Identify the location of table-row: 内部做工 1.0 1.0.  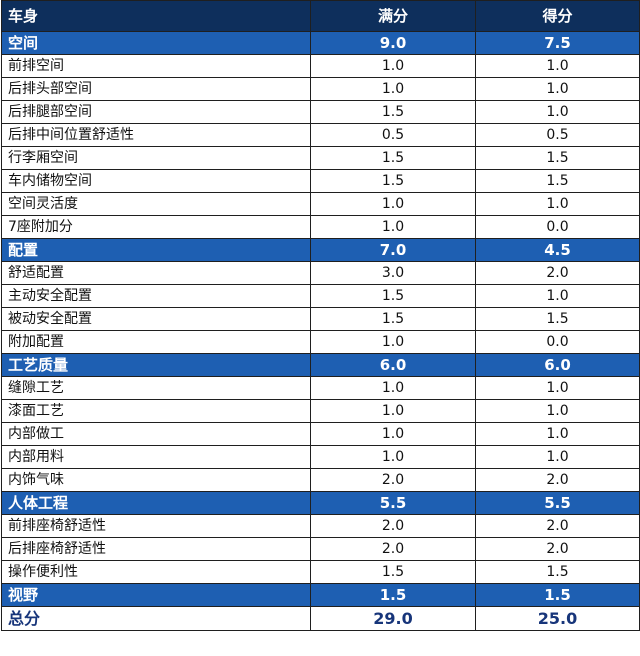
(320, 434).